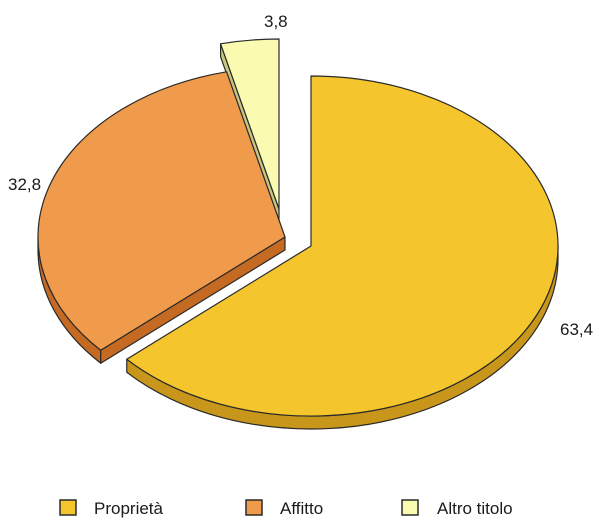 This screenshot has height=522, width=605. What do you see at coordinates (410, 507) in the screenshot?
I see `legend-swatch-altro-titolo` at bounding box center [410, 507].